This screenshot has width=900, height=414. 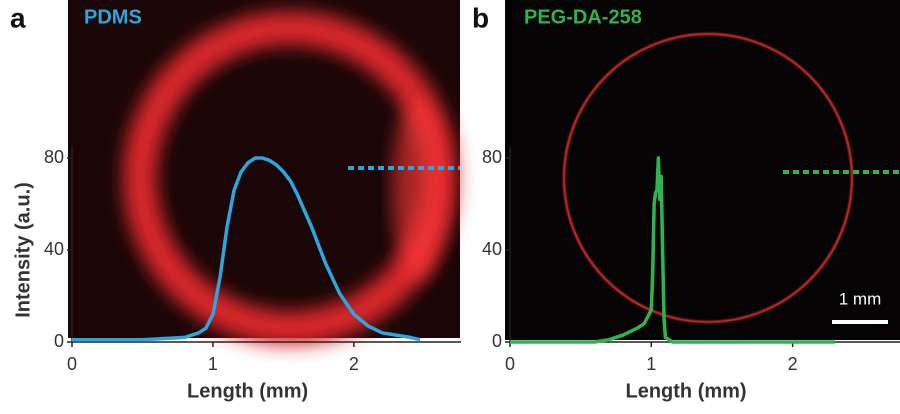 I want to click on panel-label: b, so click(x=480, y=17).